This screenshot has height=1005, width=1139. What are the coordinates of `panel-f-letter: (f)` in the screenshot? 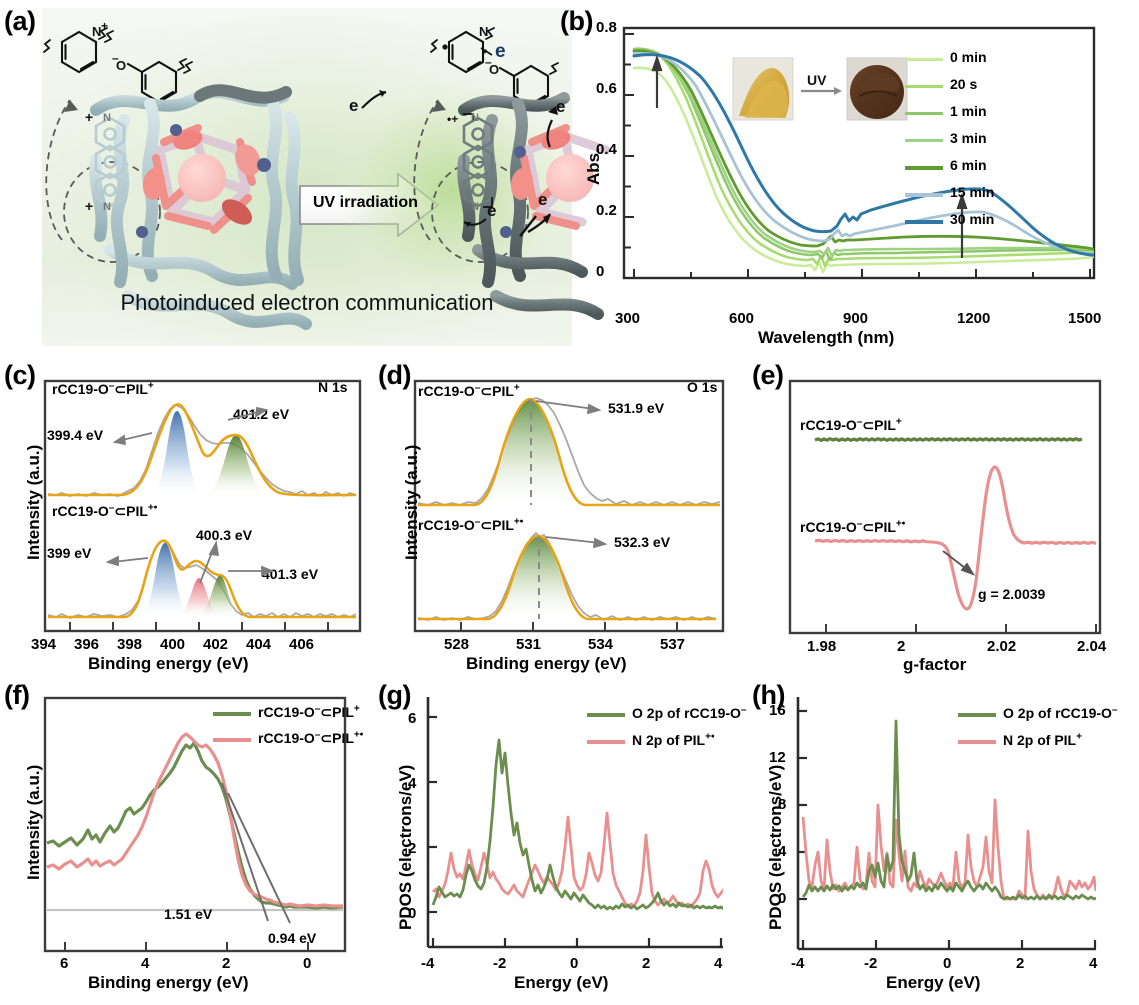 It's located at (17, 695).